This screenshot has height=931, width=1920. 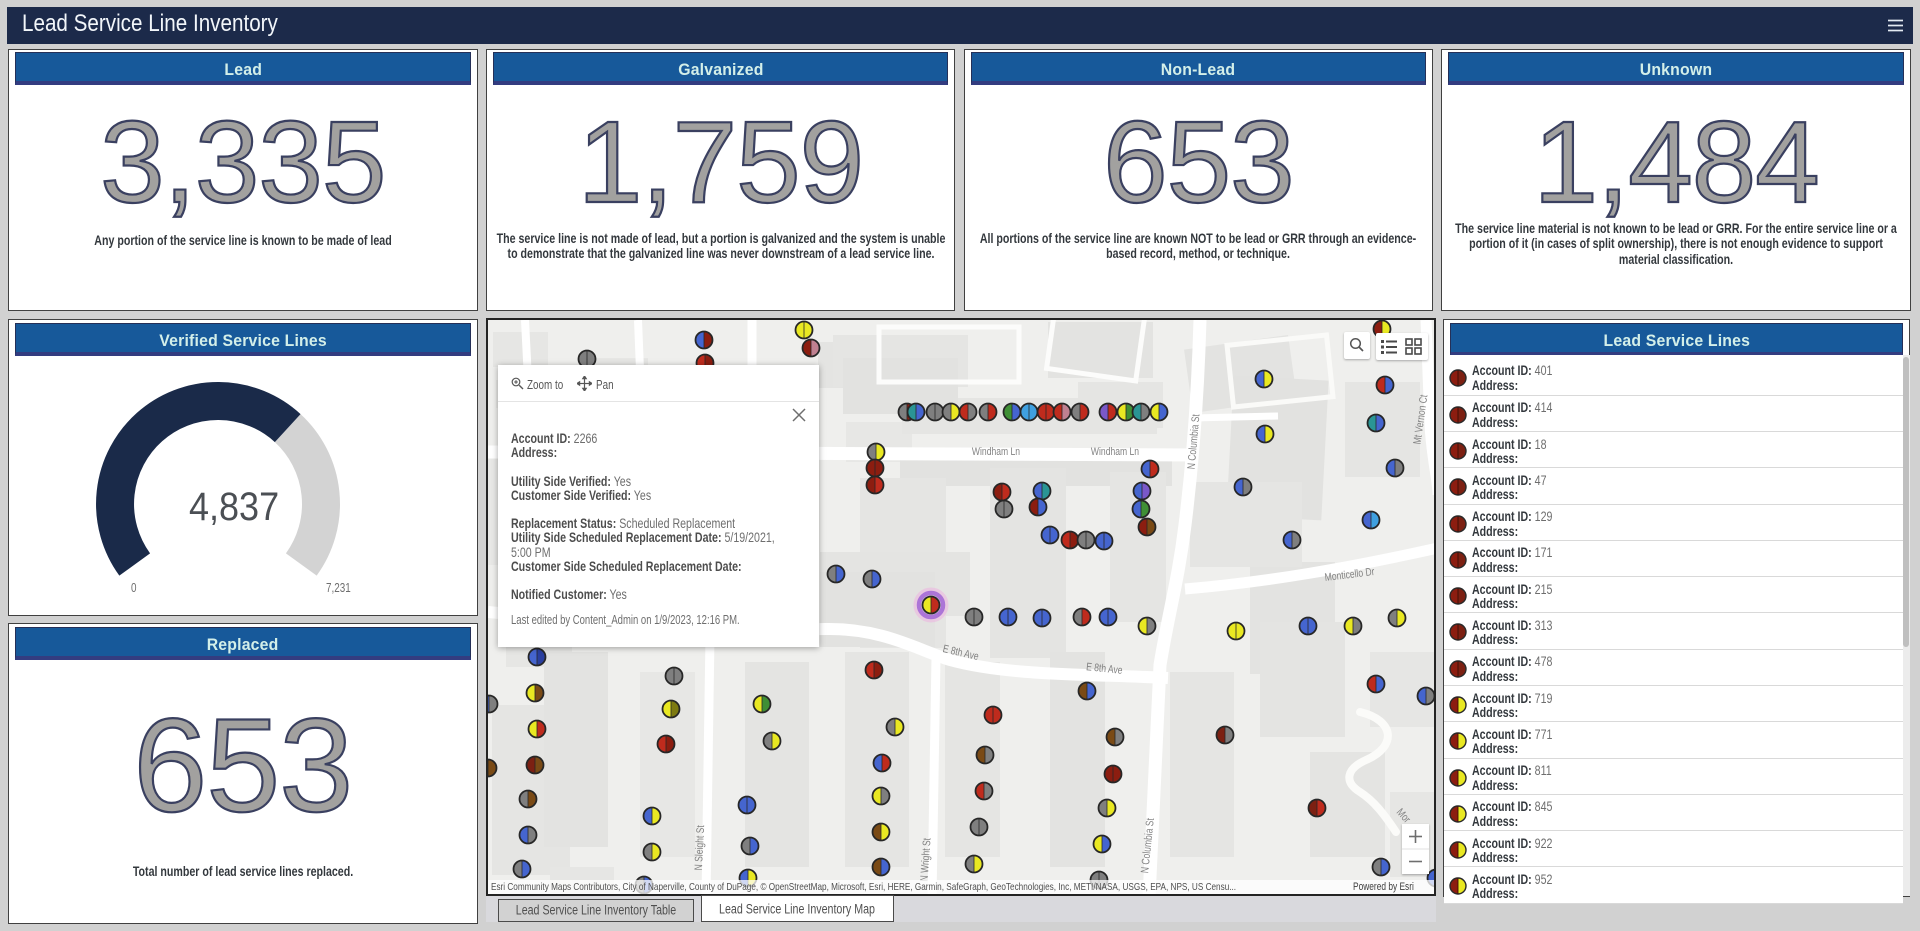 What do you see at coordinates (700, 848) in the screenshot?
I see `svg-text: N Sleight St` at bounding box center [700, 848].